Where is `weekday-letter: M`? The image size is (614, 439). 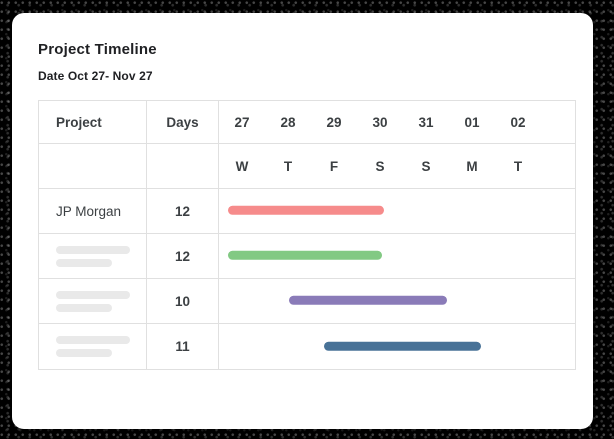
weekday-letter: M is located at coordinates (472, 166).